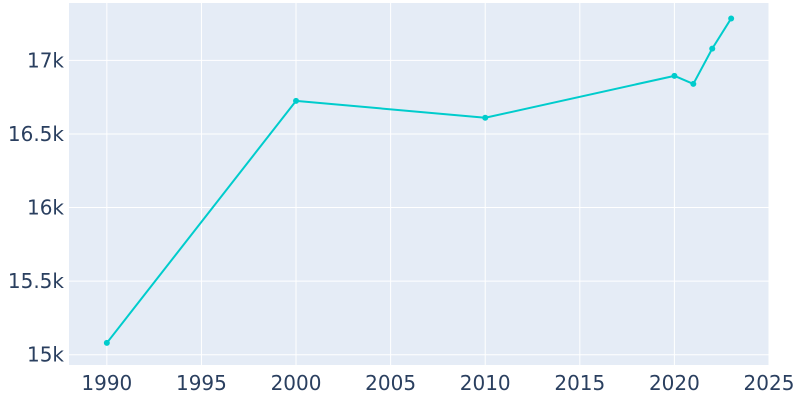 This screenshot has height=400, width=800. What do you see at coordinates (437, 383) in the screenshot?
I see `x-axis-tick-labels: 1990 1995 2000 2005 2010 2015 2020 2025` at bounding box center [437, 383].